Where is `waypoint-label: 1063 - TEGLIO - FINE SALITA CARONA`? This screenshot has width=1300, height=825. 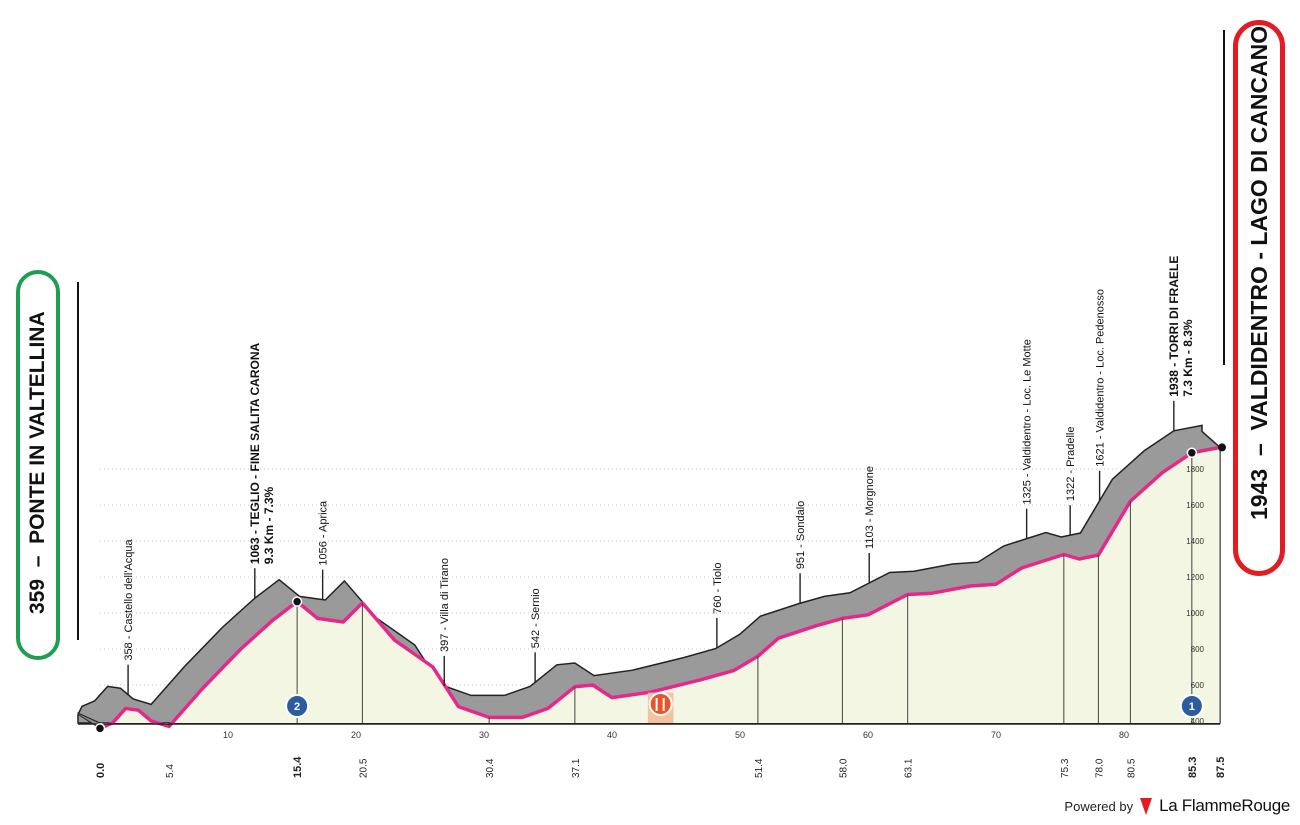
waypoint-label: 1063 - TEGLIO - FINE SALITA CARONA is located at coordinates (255, 454).